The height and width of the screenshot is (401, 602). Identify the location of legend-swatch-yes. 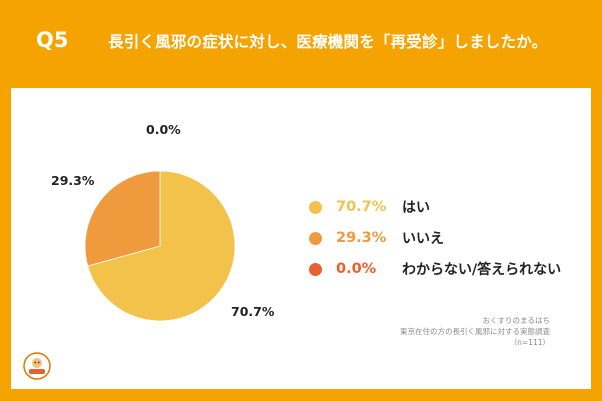
(315, 207).